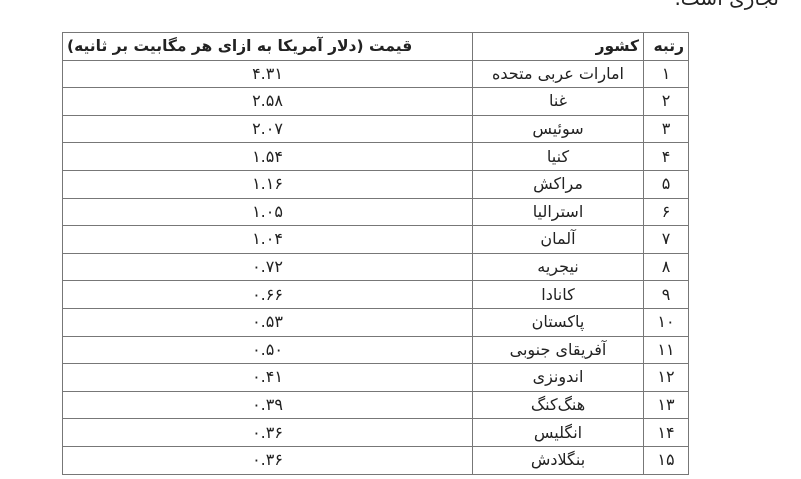  What do you see at coordinates (267, 405) in the screenshot?
I see `cell-price: ۰.۳۹` at bounding box center [267, 405].